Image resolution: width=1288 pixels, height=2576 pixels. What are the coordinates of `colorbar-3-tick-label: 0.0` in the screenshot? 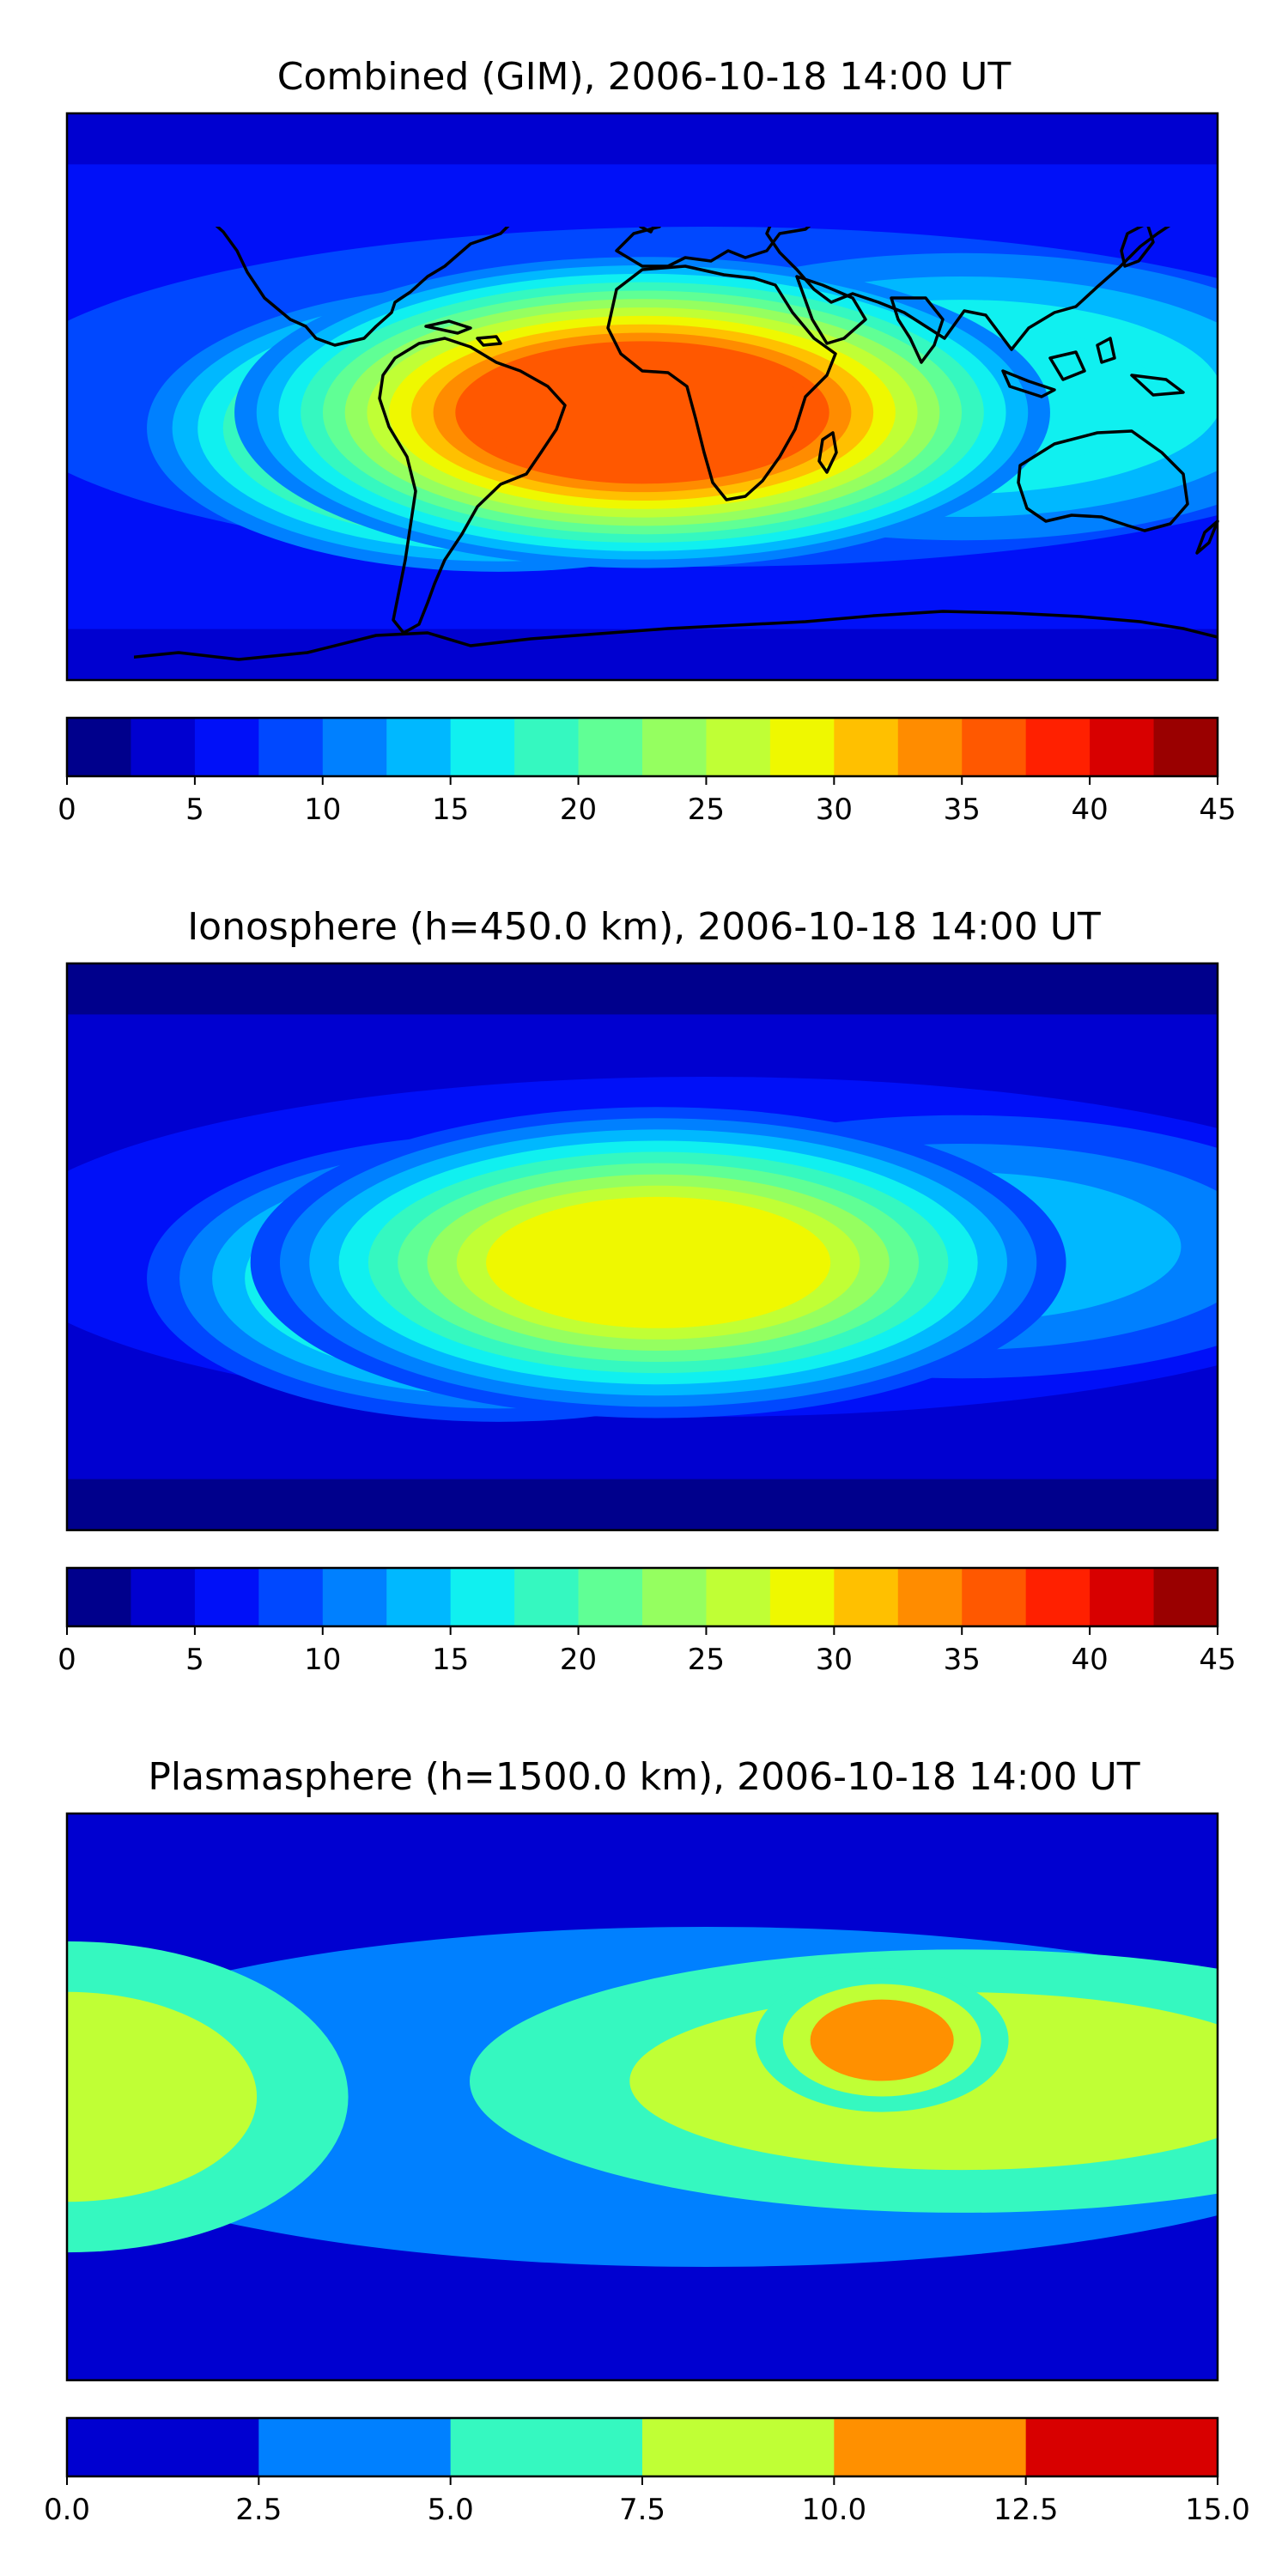 It's located at (67, 2510).